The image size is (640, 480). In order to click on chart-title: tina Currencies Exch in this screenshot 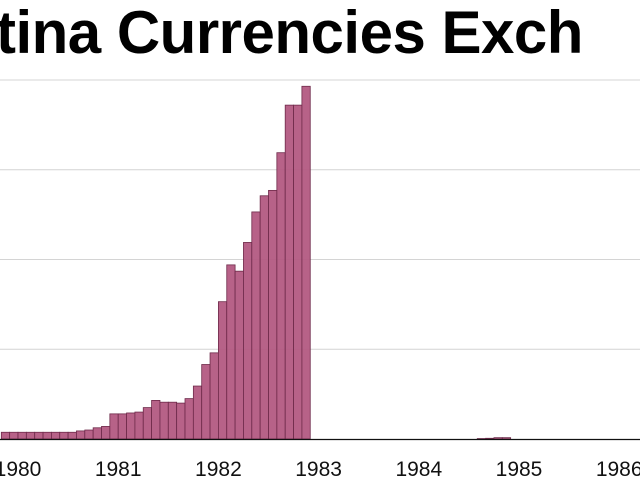, I will do `click(291, 33)`.